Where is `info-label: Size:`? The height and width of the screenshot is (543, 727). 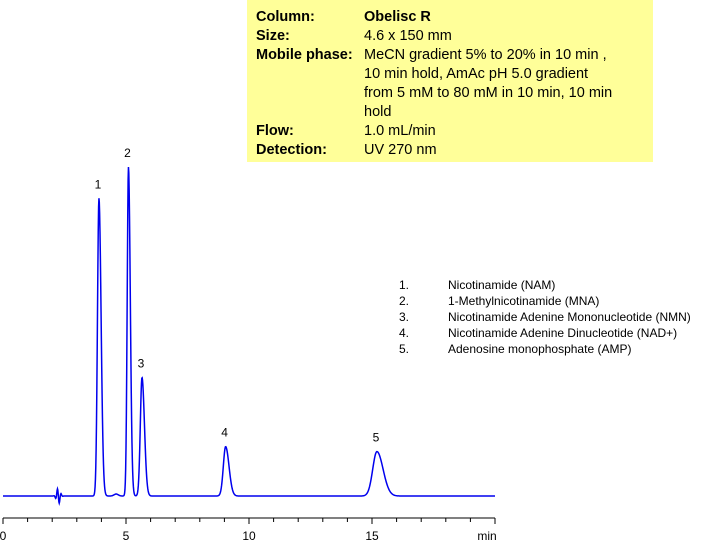 info-label: Size: is located at coordinates (273, 36).